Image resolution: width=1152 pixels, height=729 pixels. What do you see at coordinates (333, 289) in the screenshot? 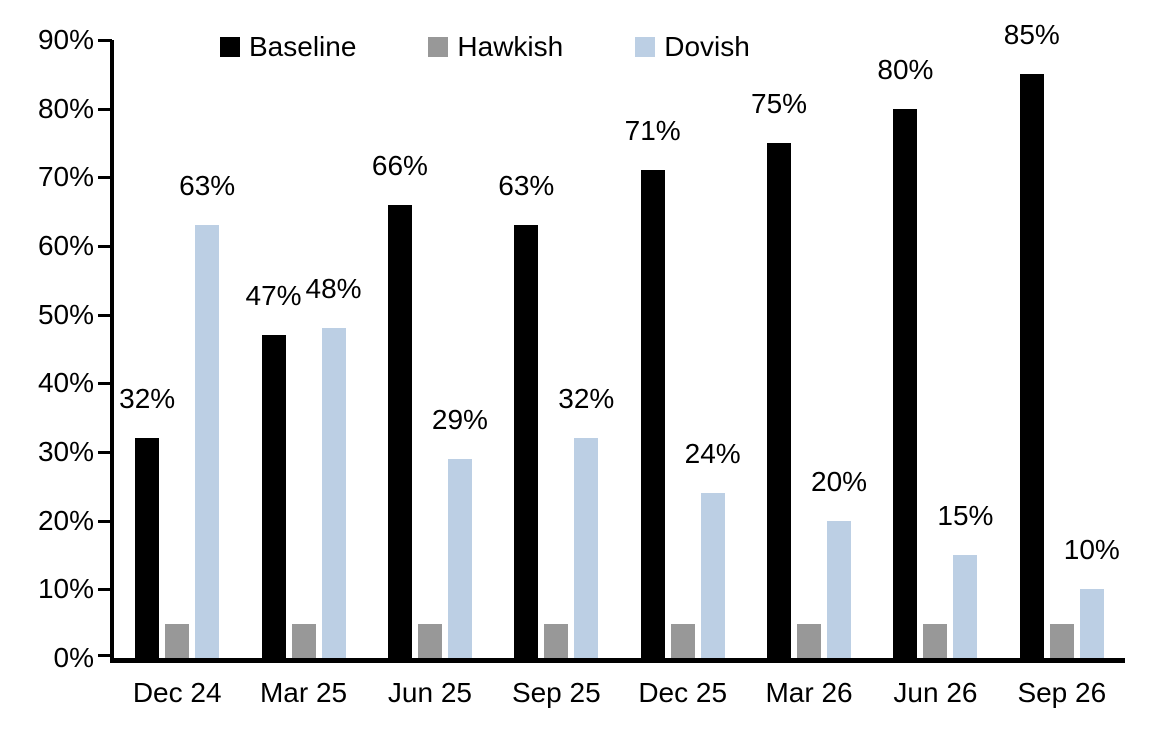
I see `data-label-dovish: 48%` at bounding box center [333, 289].